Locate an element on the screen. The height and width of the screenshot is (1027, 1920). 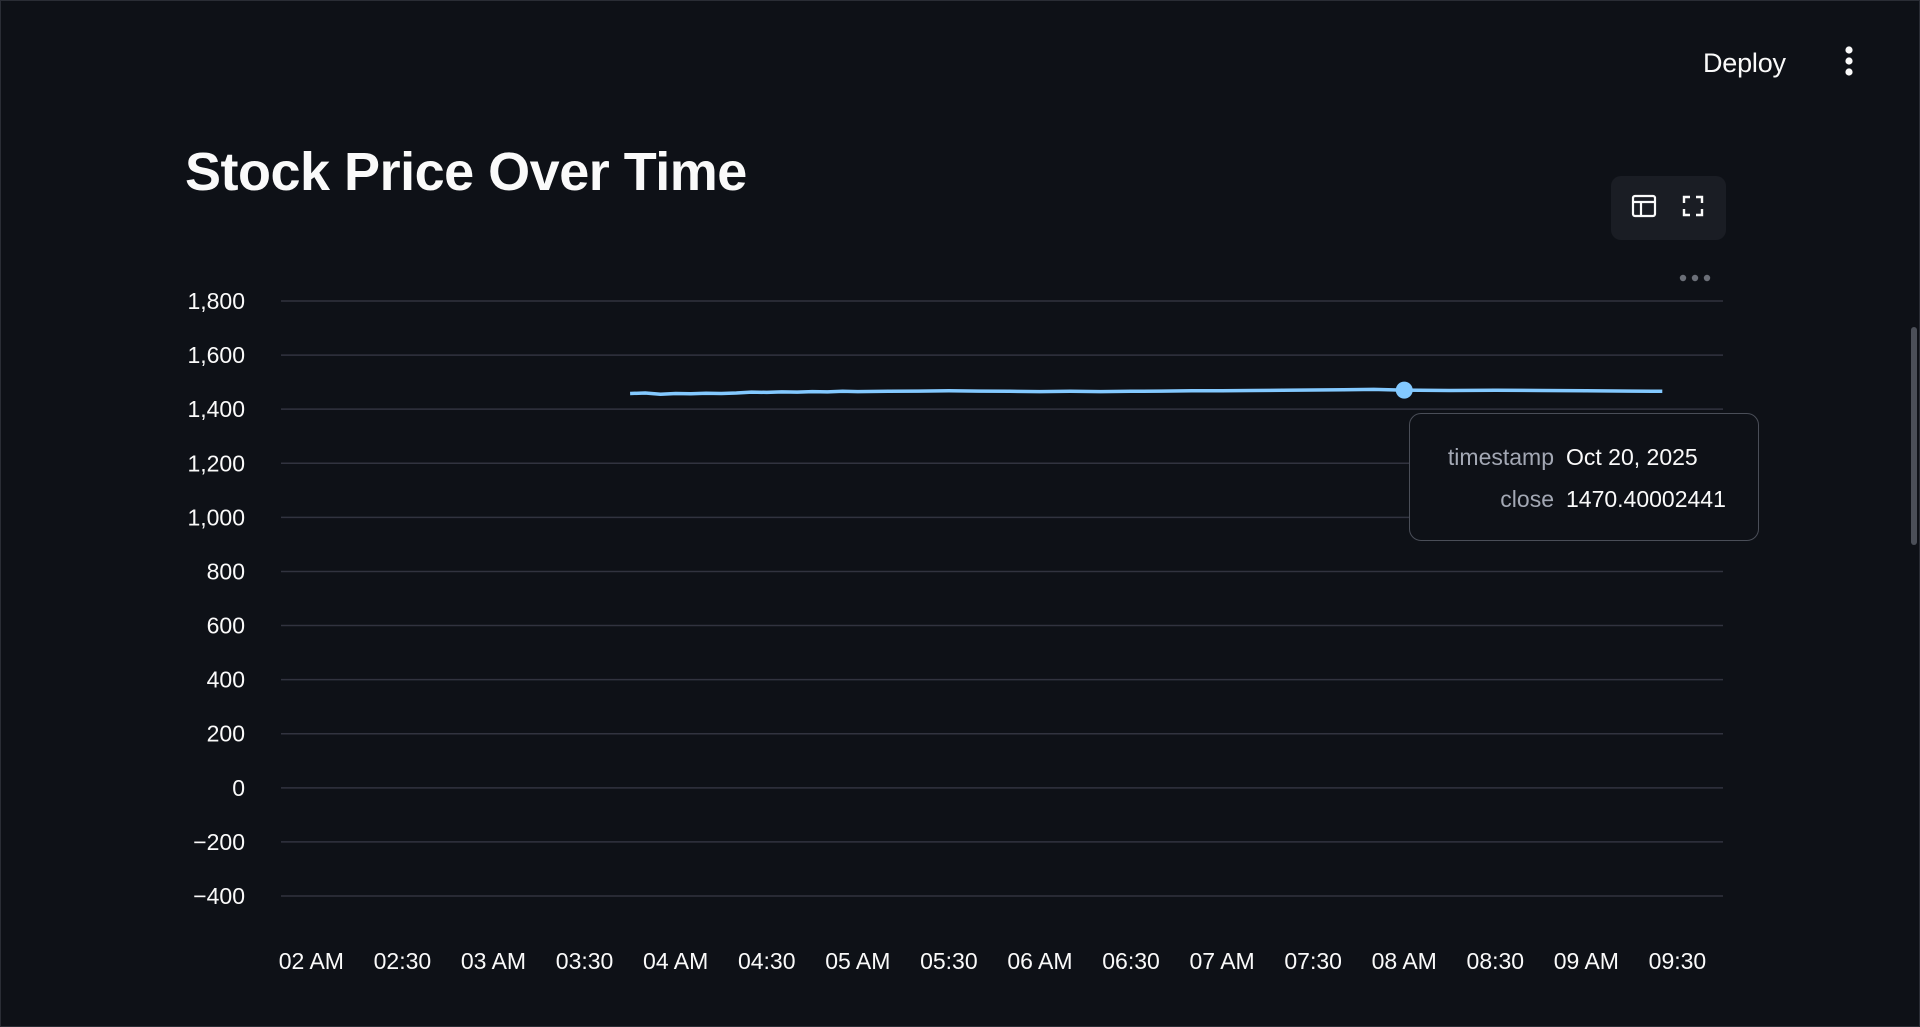
x-tick-label: 04:30 is located at coordinates (767, 961).